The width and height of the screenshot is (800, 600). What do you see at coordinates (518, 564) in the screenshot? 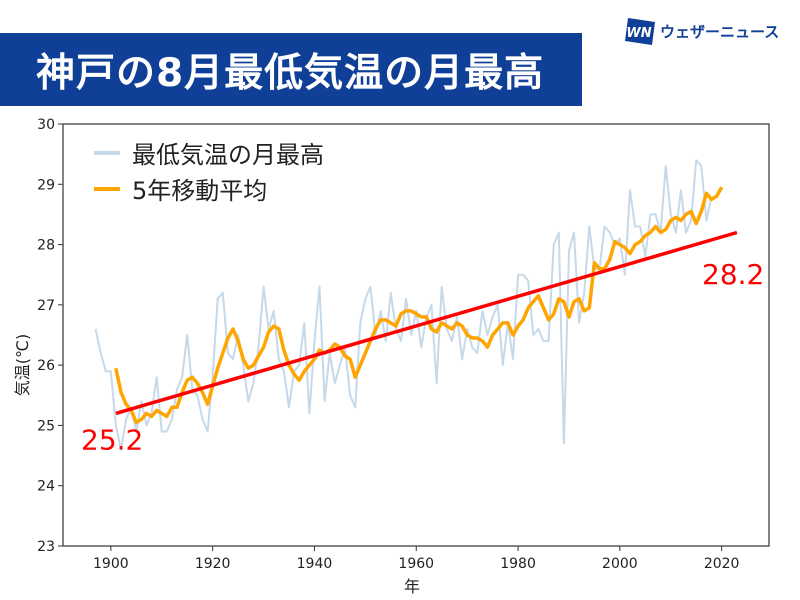
I see `x-tick-label: 1980` at bounding box center [518, 564].